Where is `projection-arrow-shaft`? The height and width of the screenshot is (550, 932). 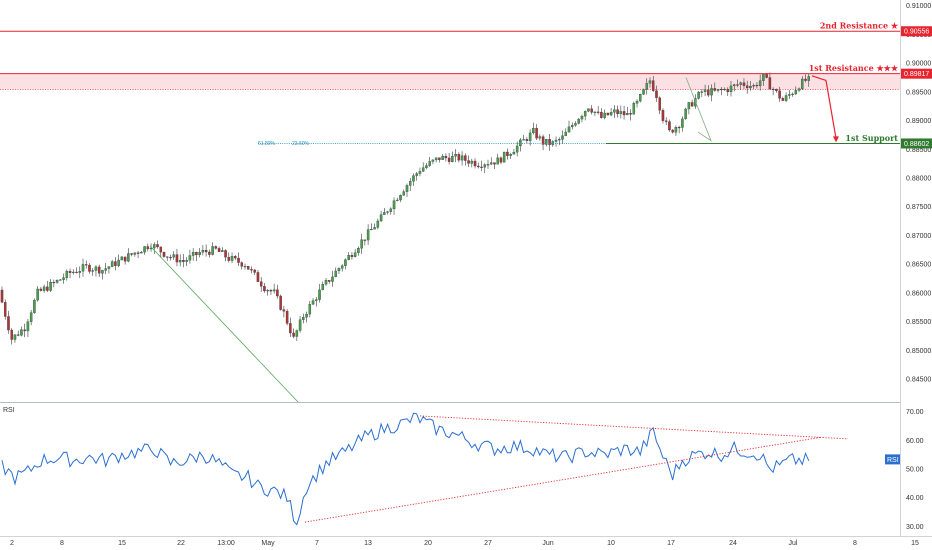
projection-arrow-shaft is located at coordinates (831, 109).